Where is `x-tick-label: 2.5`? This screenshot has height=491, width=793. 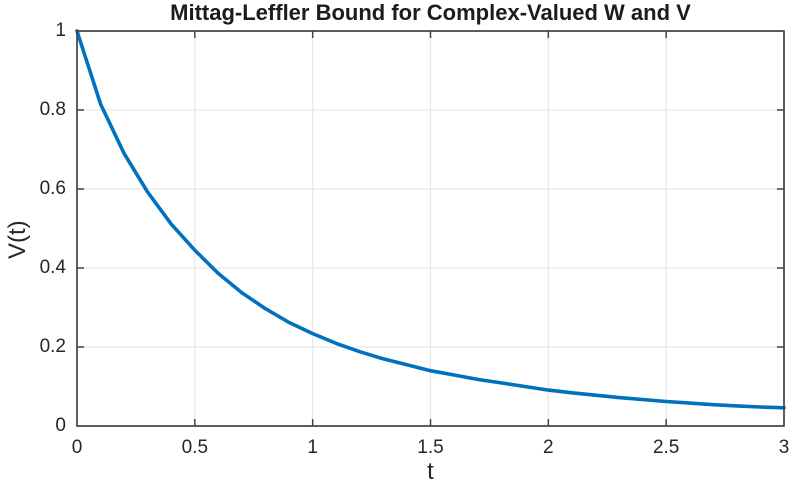 x-tick-label: 2.5 is located at coordinates (666, 447).